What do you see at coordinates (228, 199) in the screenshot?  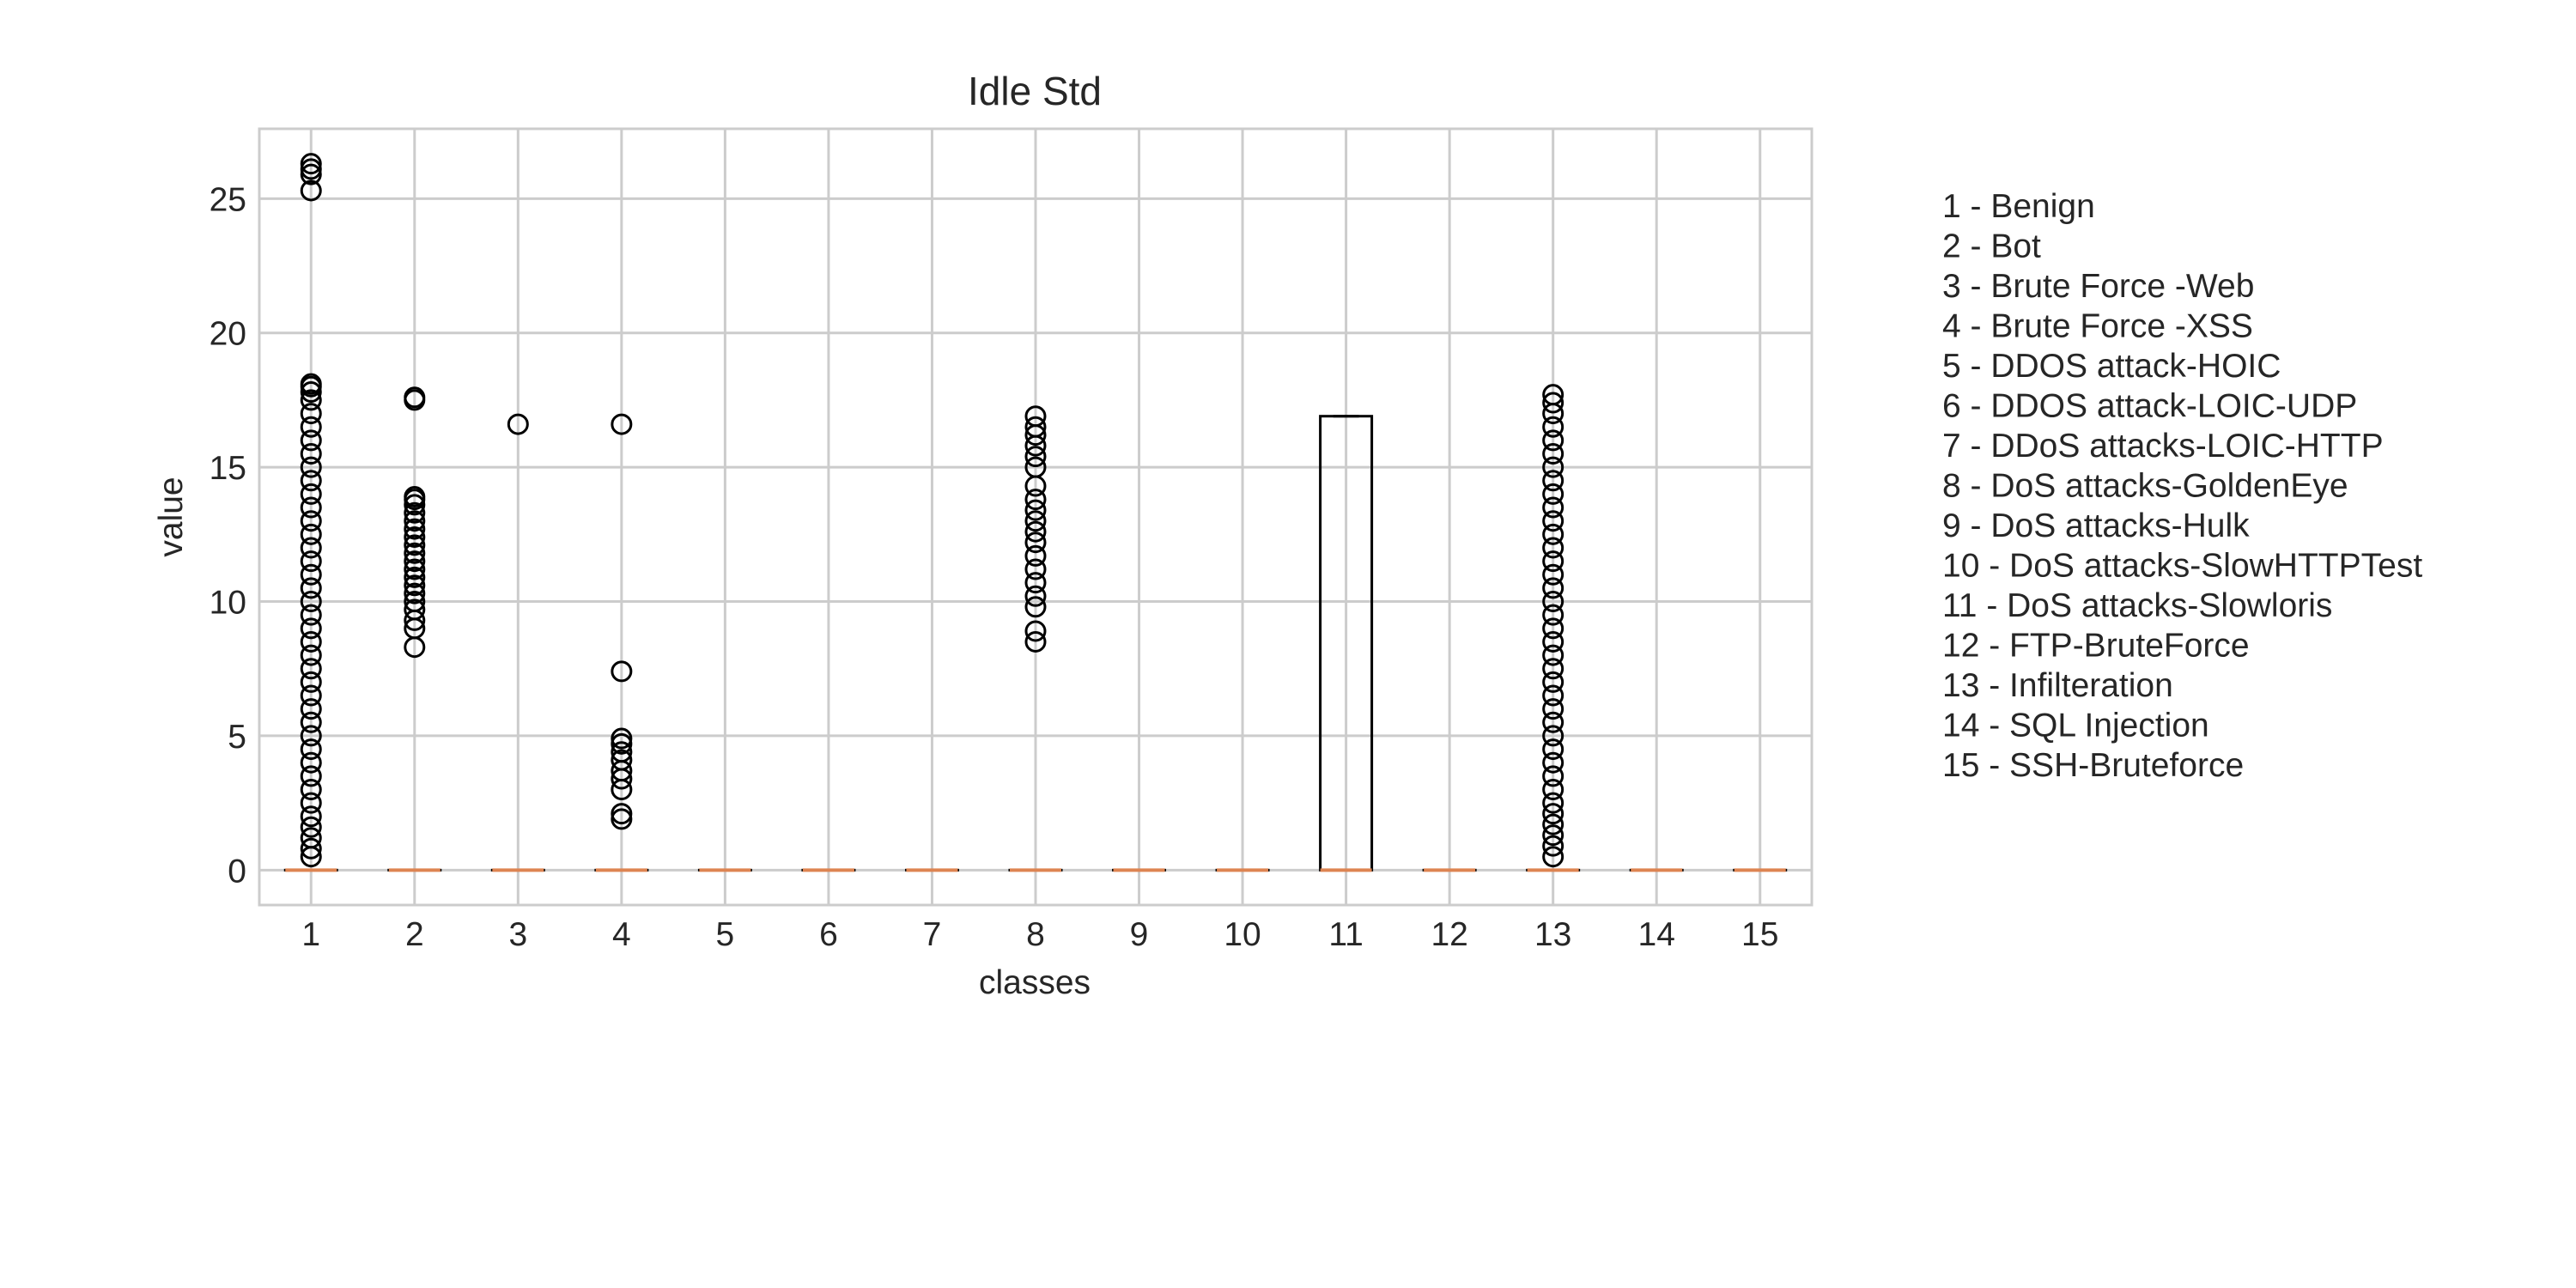 I see `y-tick-label: 25` at bounding box center [228, 199].